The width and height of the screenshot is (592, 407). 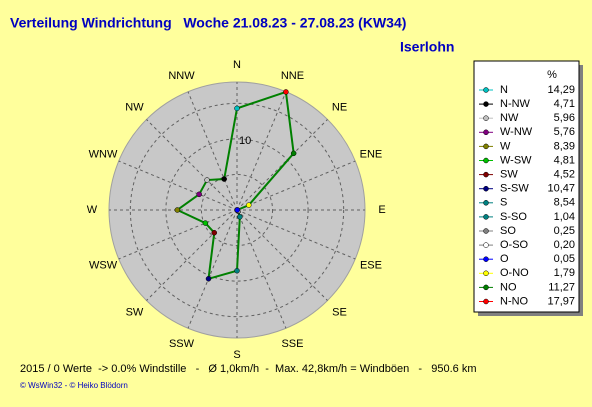 I want to click on direction-label: W, so click(x=92, y=210).